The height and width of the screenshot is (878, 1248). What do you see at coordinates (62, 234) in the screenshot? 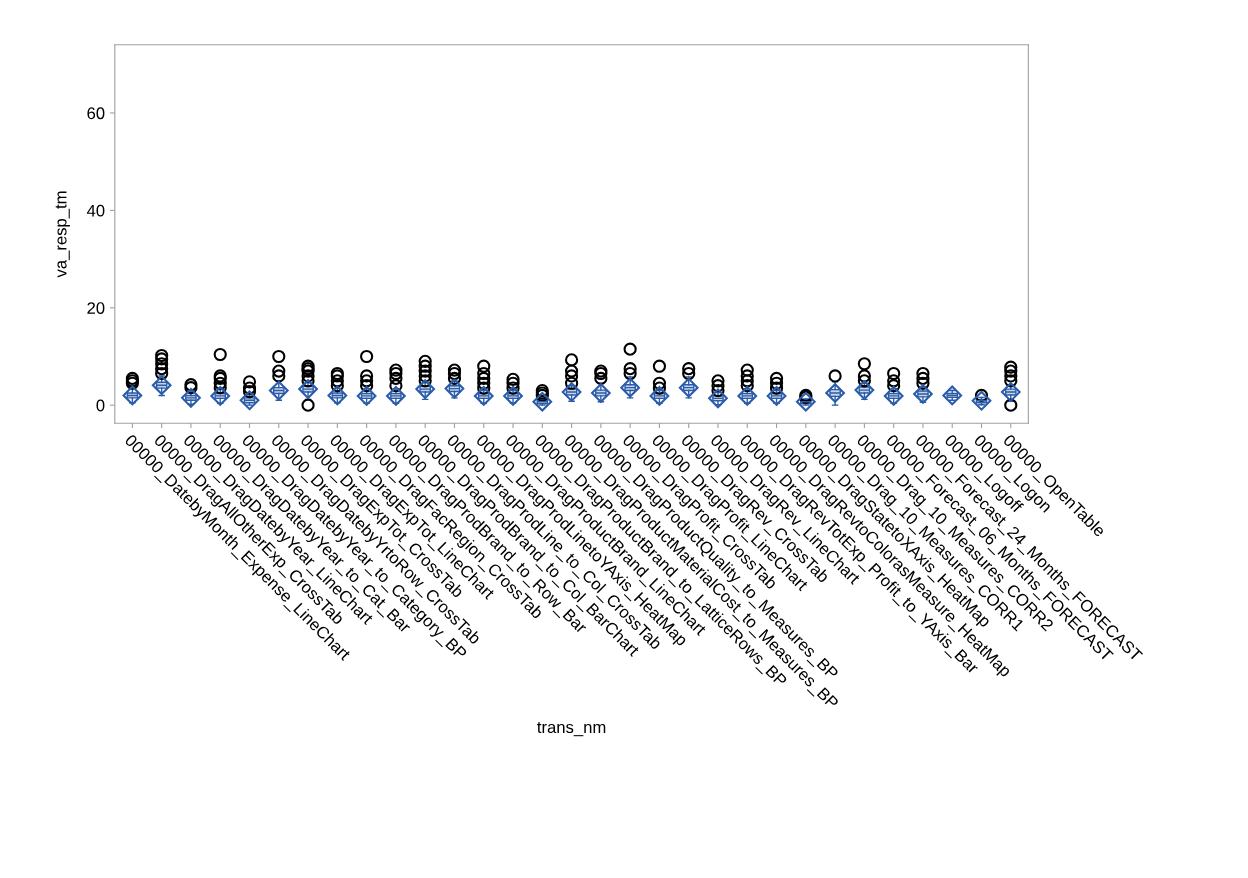
I see `y-axis-title: va_resp_tm` at bounding box center [62, 234].